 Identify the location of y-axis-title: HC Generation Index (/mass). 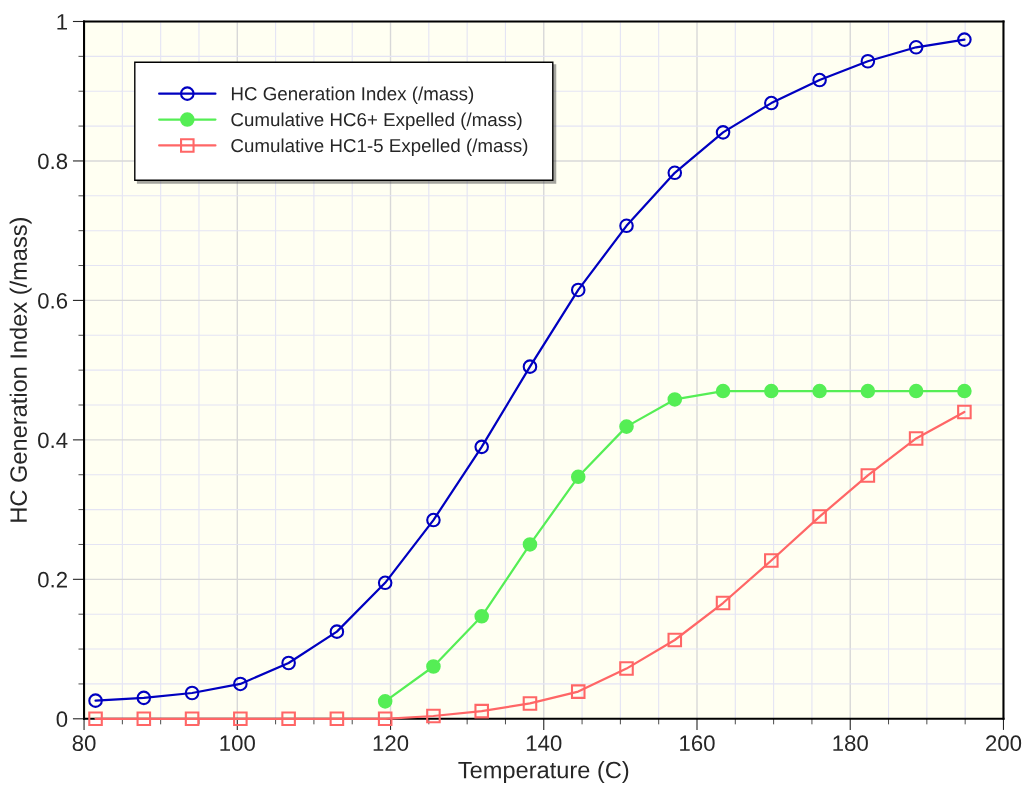
(20, 370).